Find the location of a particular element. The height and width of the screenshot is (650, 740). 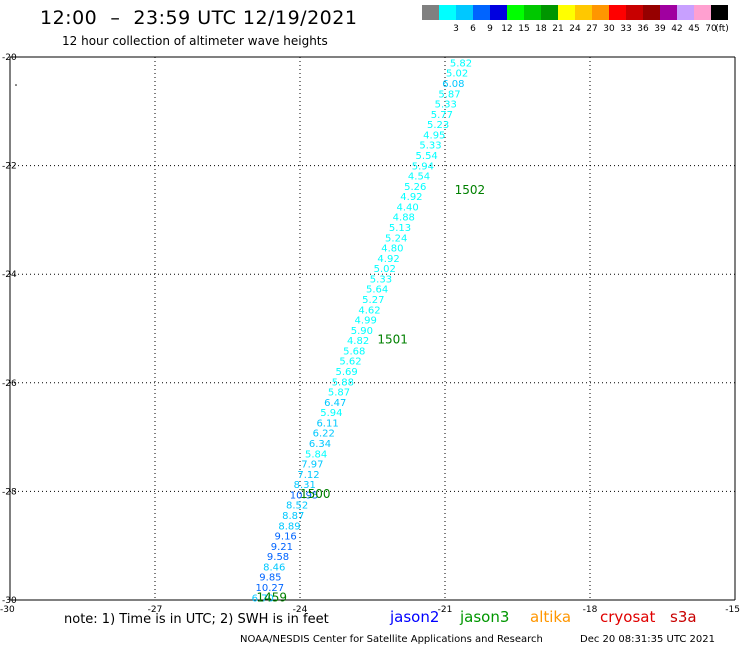

scale-label: 70 is located at coordinates (711, 29).